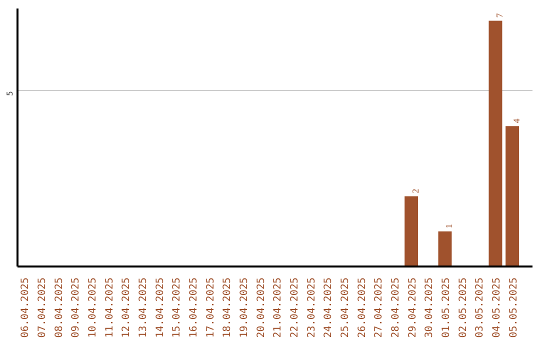  What do you see at coordinates (160, 307) in the screenshot?
I see `x-tick-label: 14.04.2025` at bounding box center [160, 307].